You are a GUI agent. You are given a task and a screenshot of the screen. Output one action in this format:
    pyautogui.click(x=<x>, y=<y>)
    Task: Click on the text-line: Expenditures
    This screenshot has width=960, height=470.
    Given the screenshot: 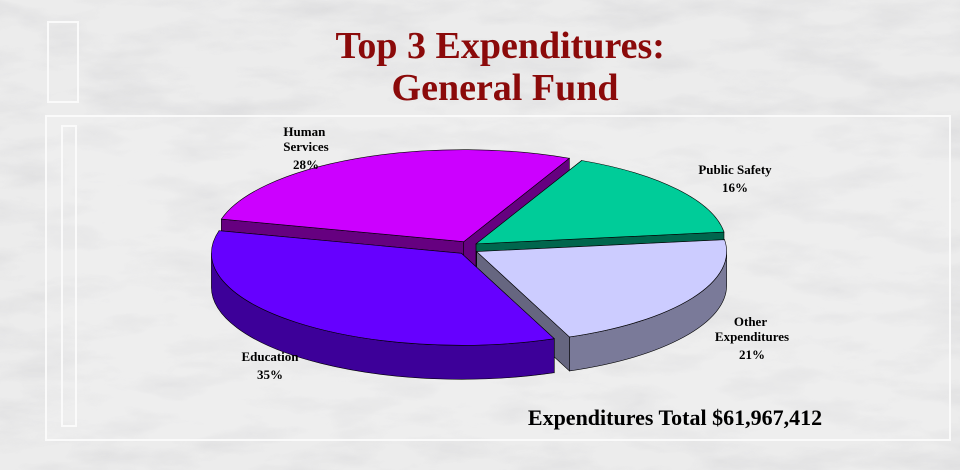 What is the action you would take?
    pyautogui.click(x=752, y=336)
    